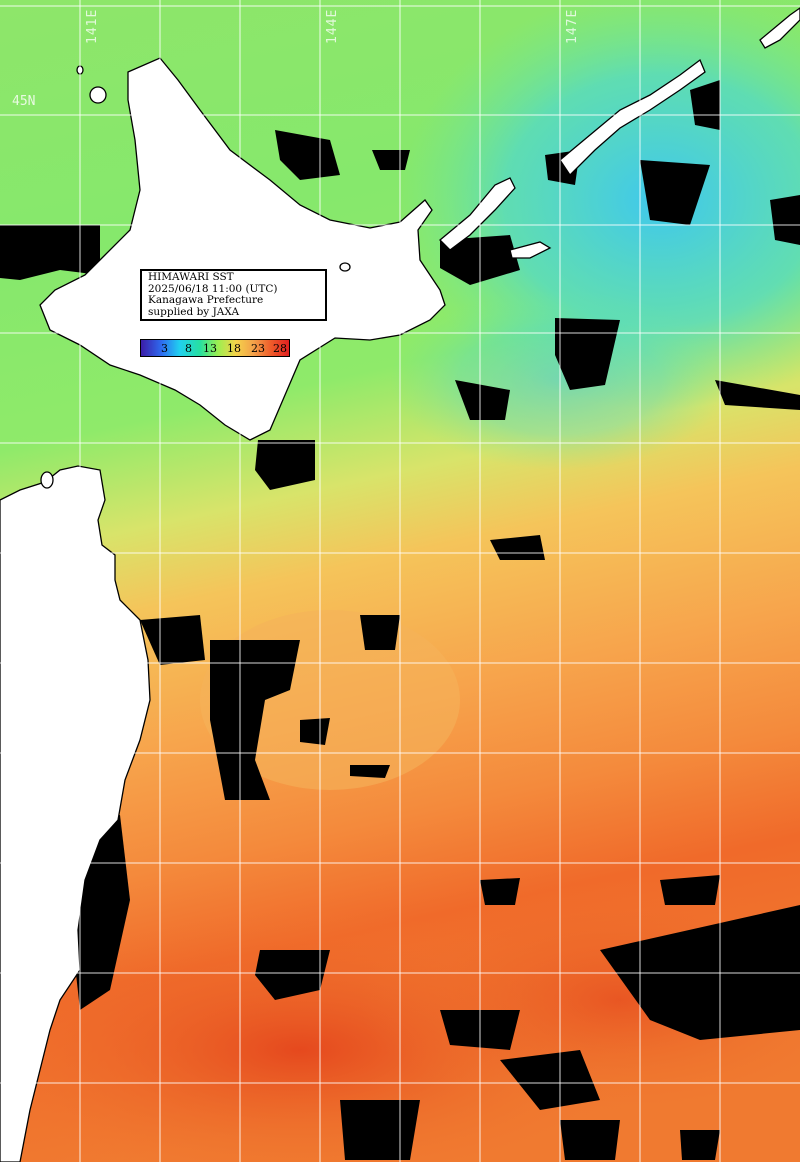  I want to click on legend-tick: 18, so click(234, 348).